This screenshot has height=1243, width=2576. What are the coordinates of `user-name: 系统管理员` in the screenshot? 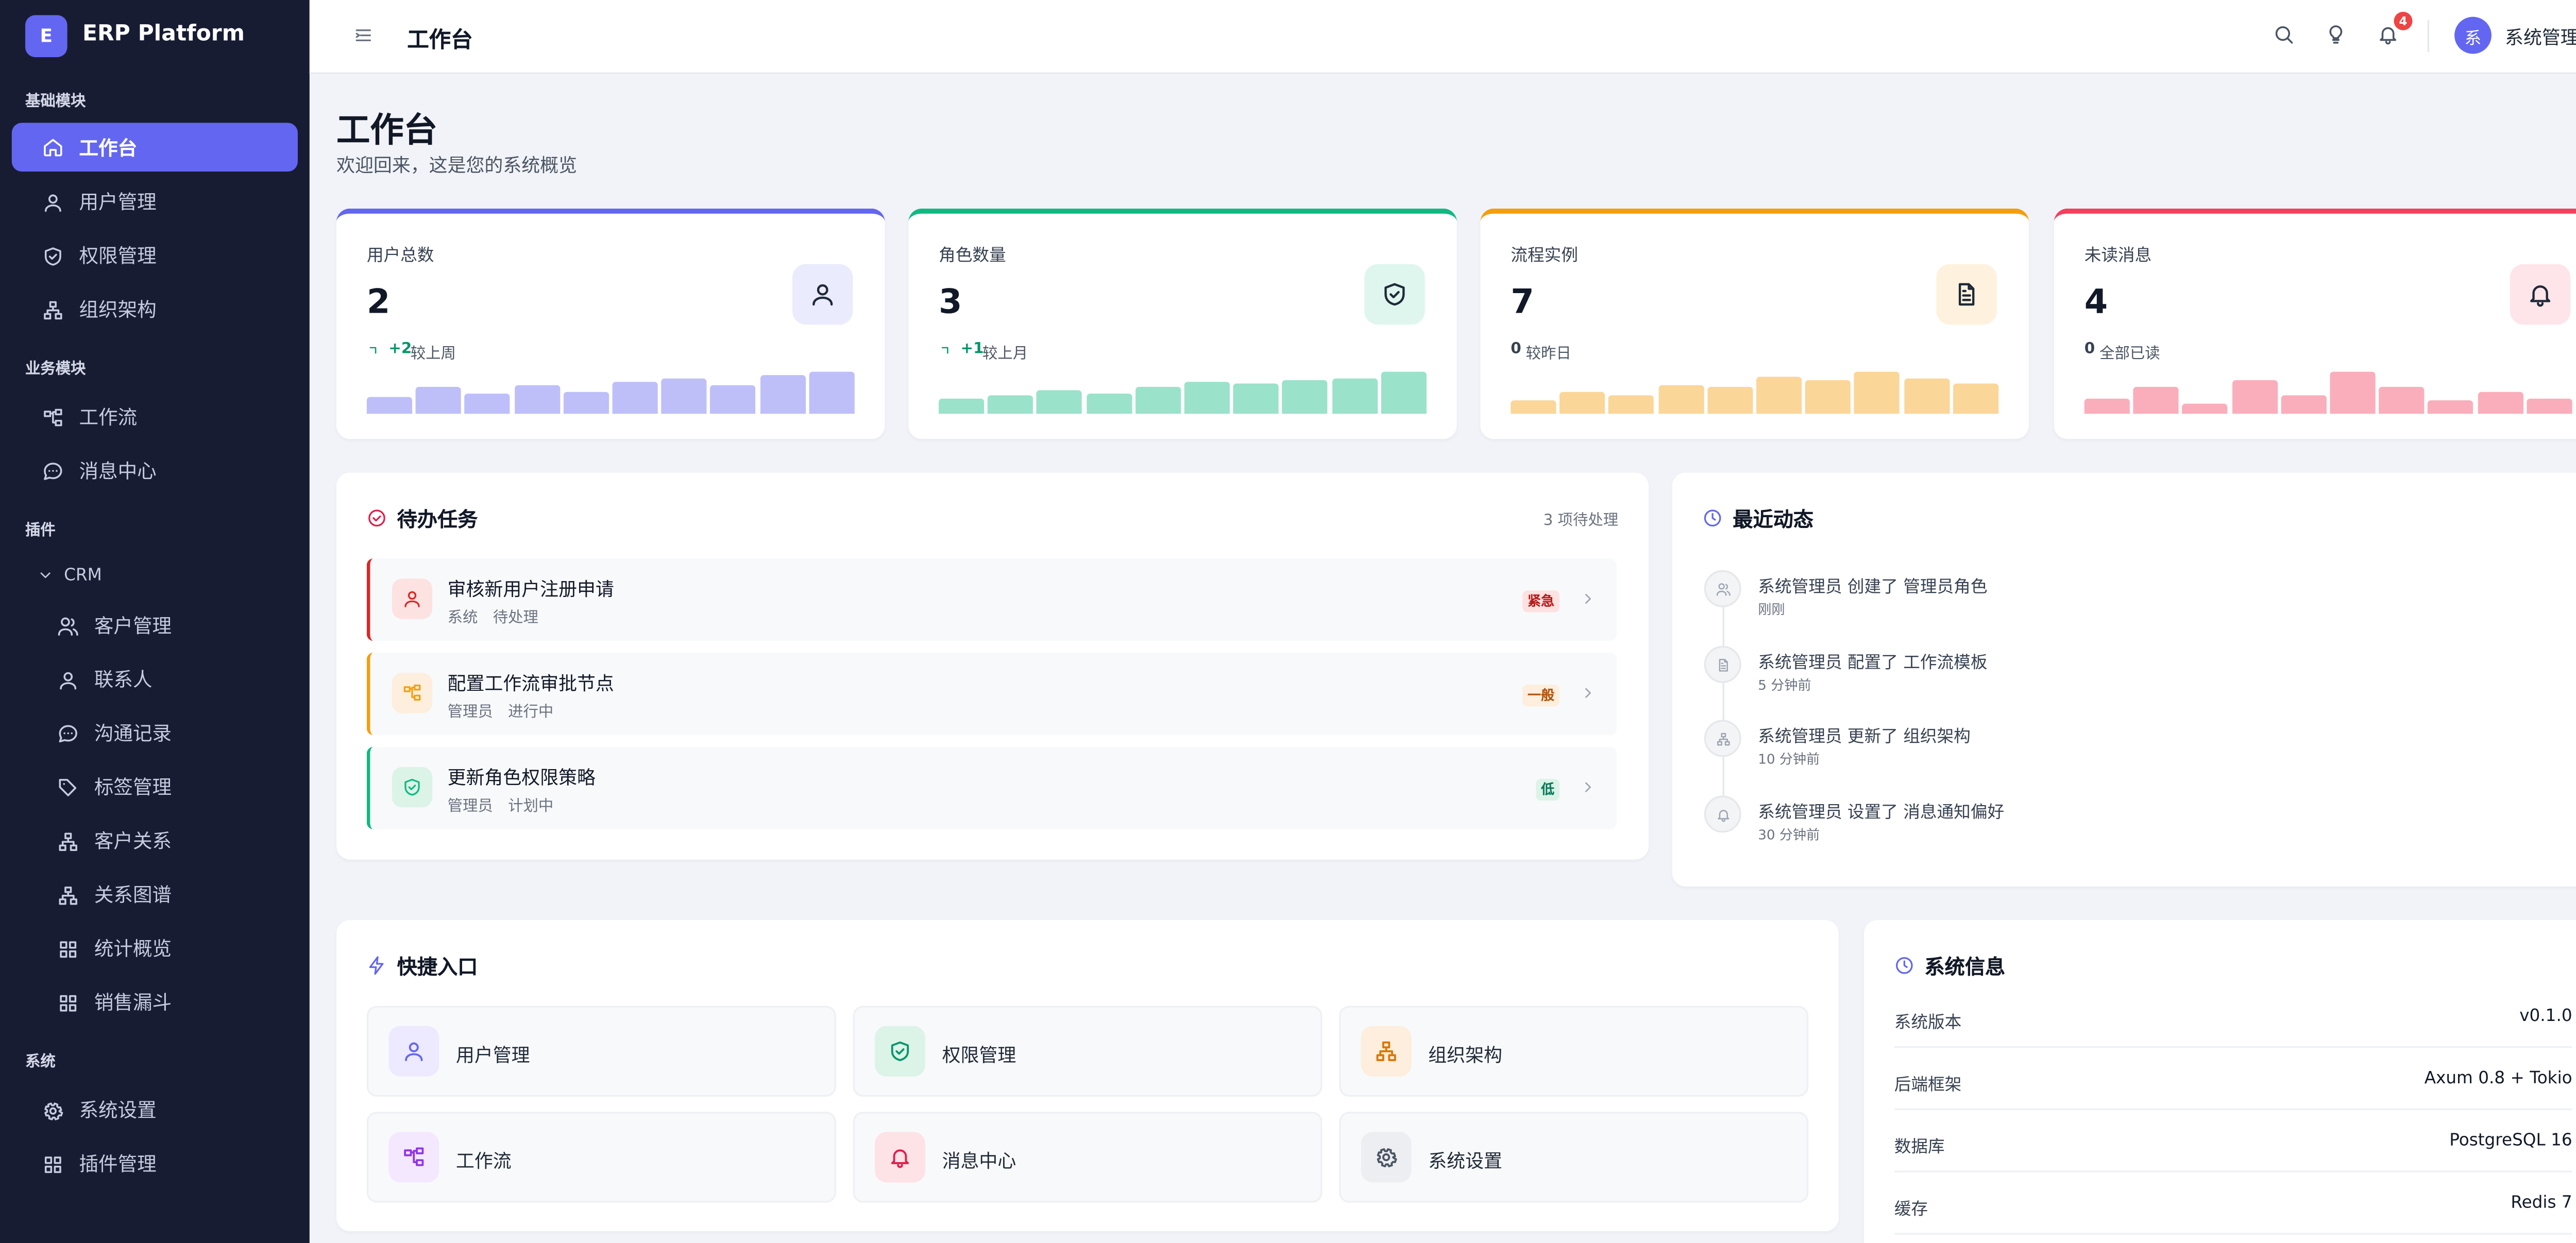 It's located at (2540, 38).